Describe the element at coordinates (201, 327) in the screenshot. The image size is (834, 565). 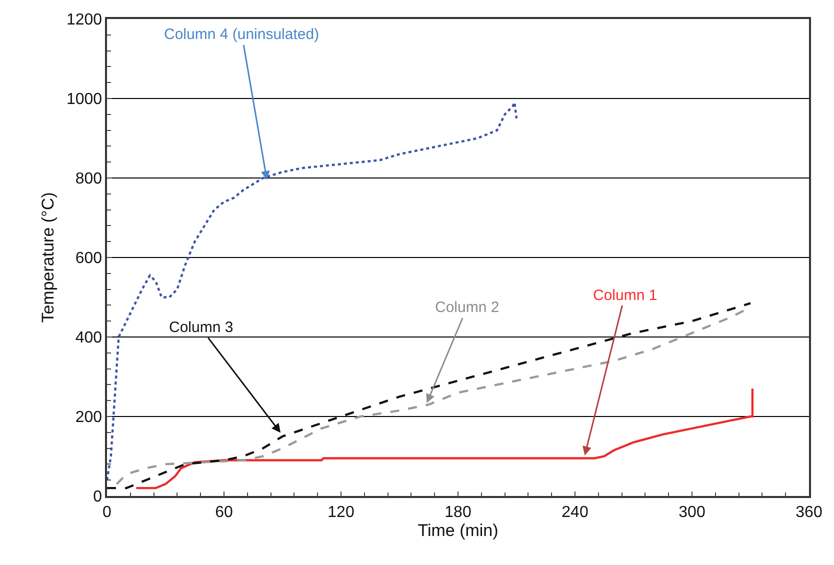
I see `annotation: Column 3` at that location.